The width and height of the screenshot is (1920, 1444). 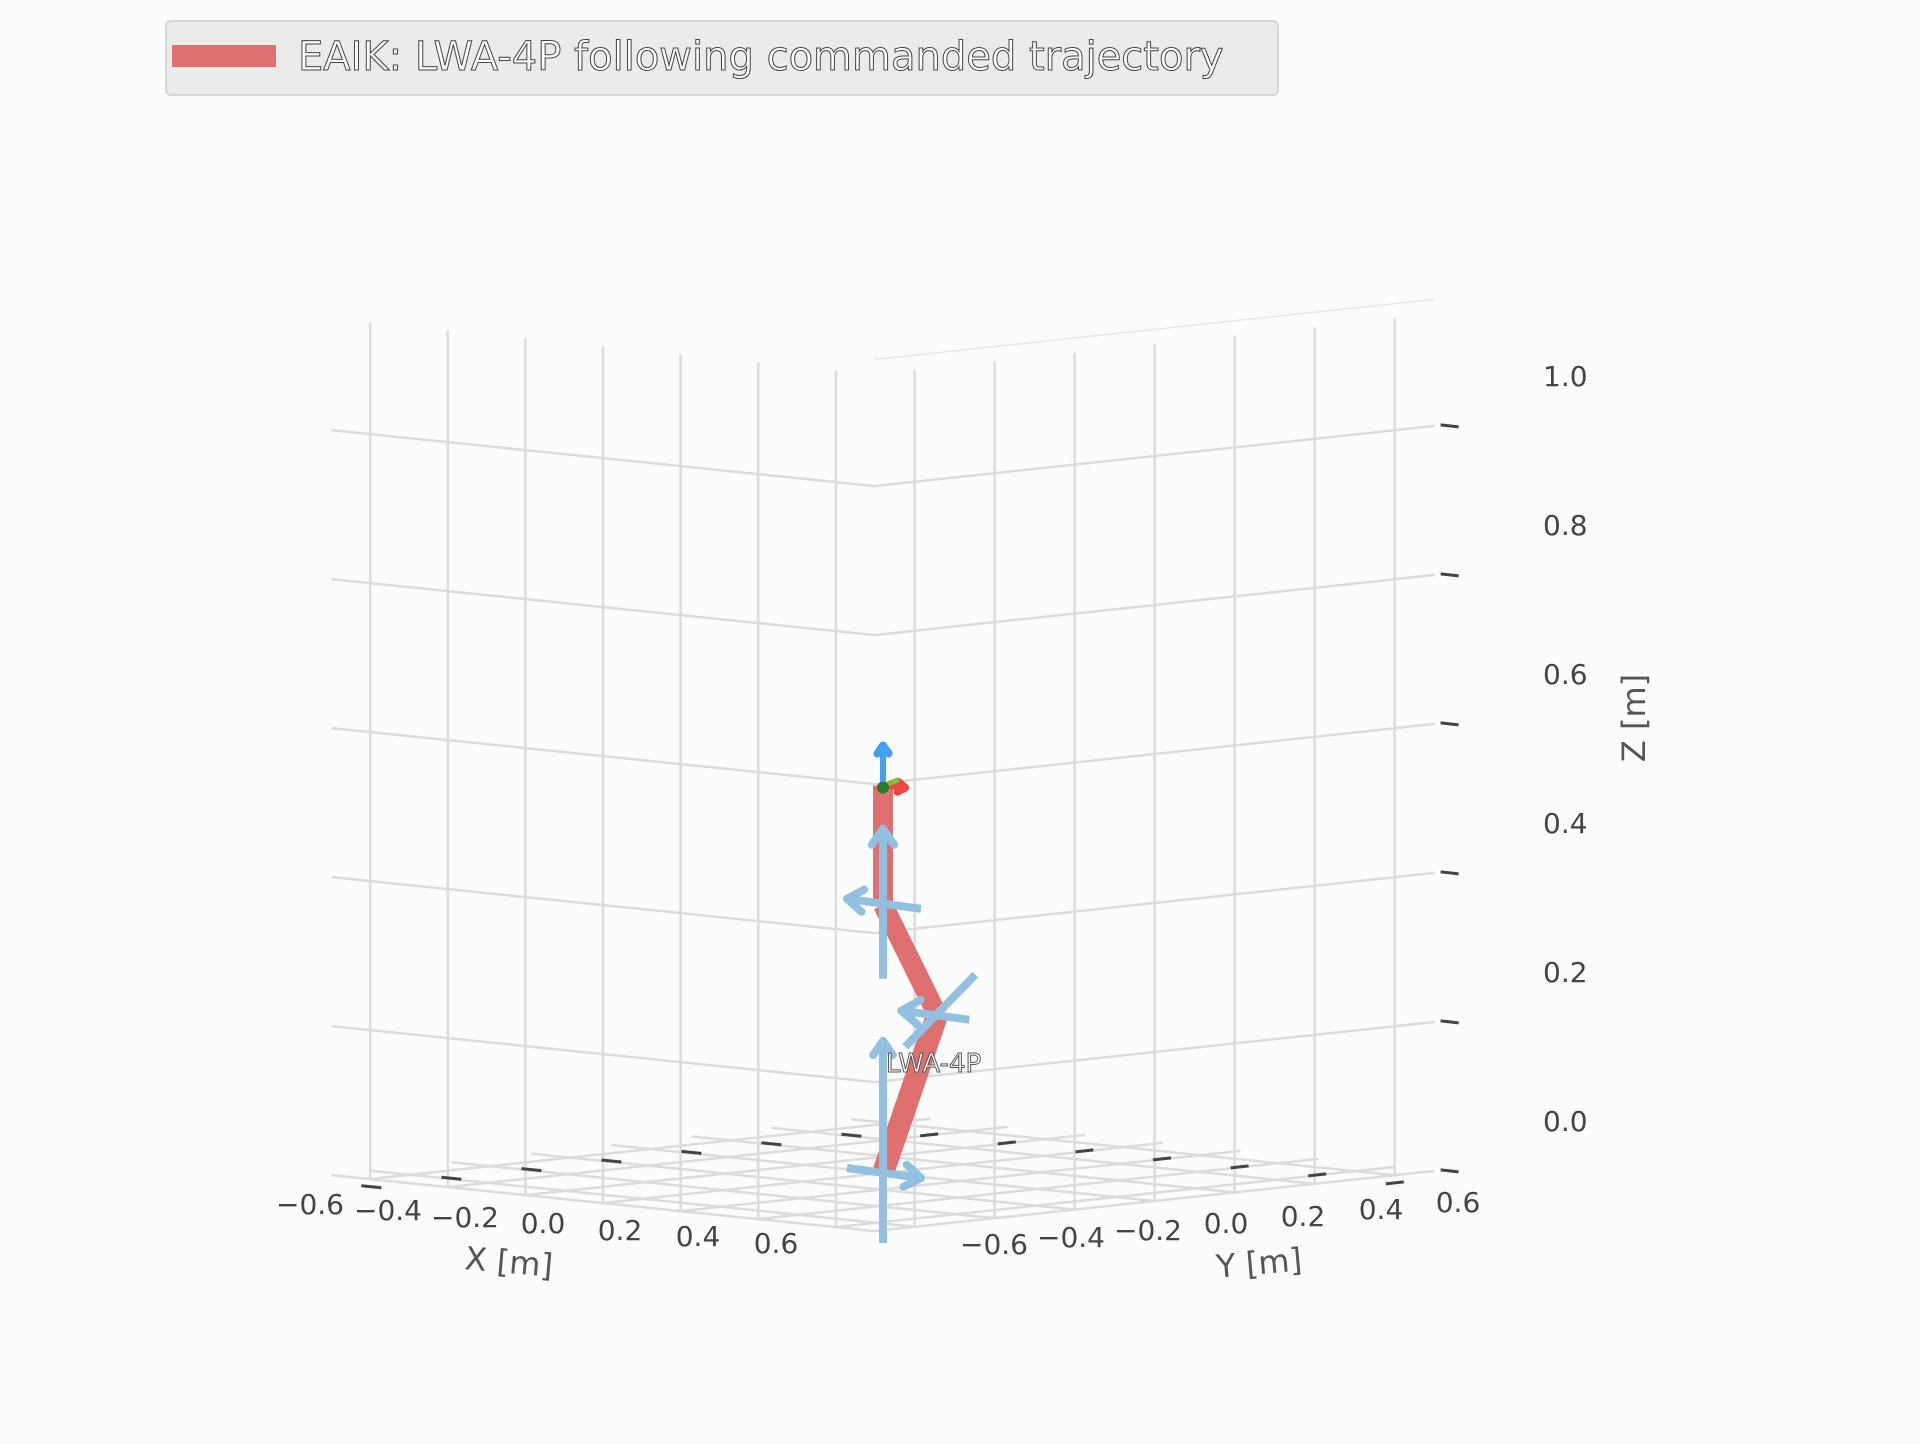 I want to click on z-tick-label: 0.4, so click(x=1565, y=823).